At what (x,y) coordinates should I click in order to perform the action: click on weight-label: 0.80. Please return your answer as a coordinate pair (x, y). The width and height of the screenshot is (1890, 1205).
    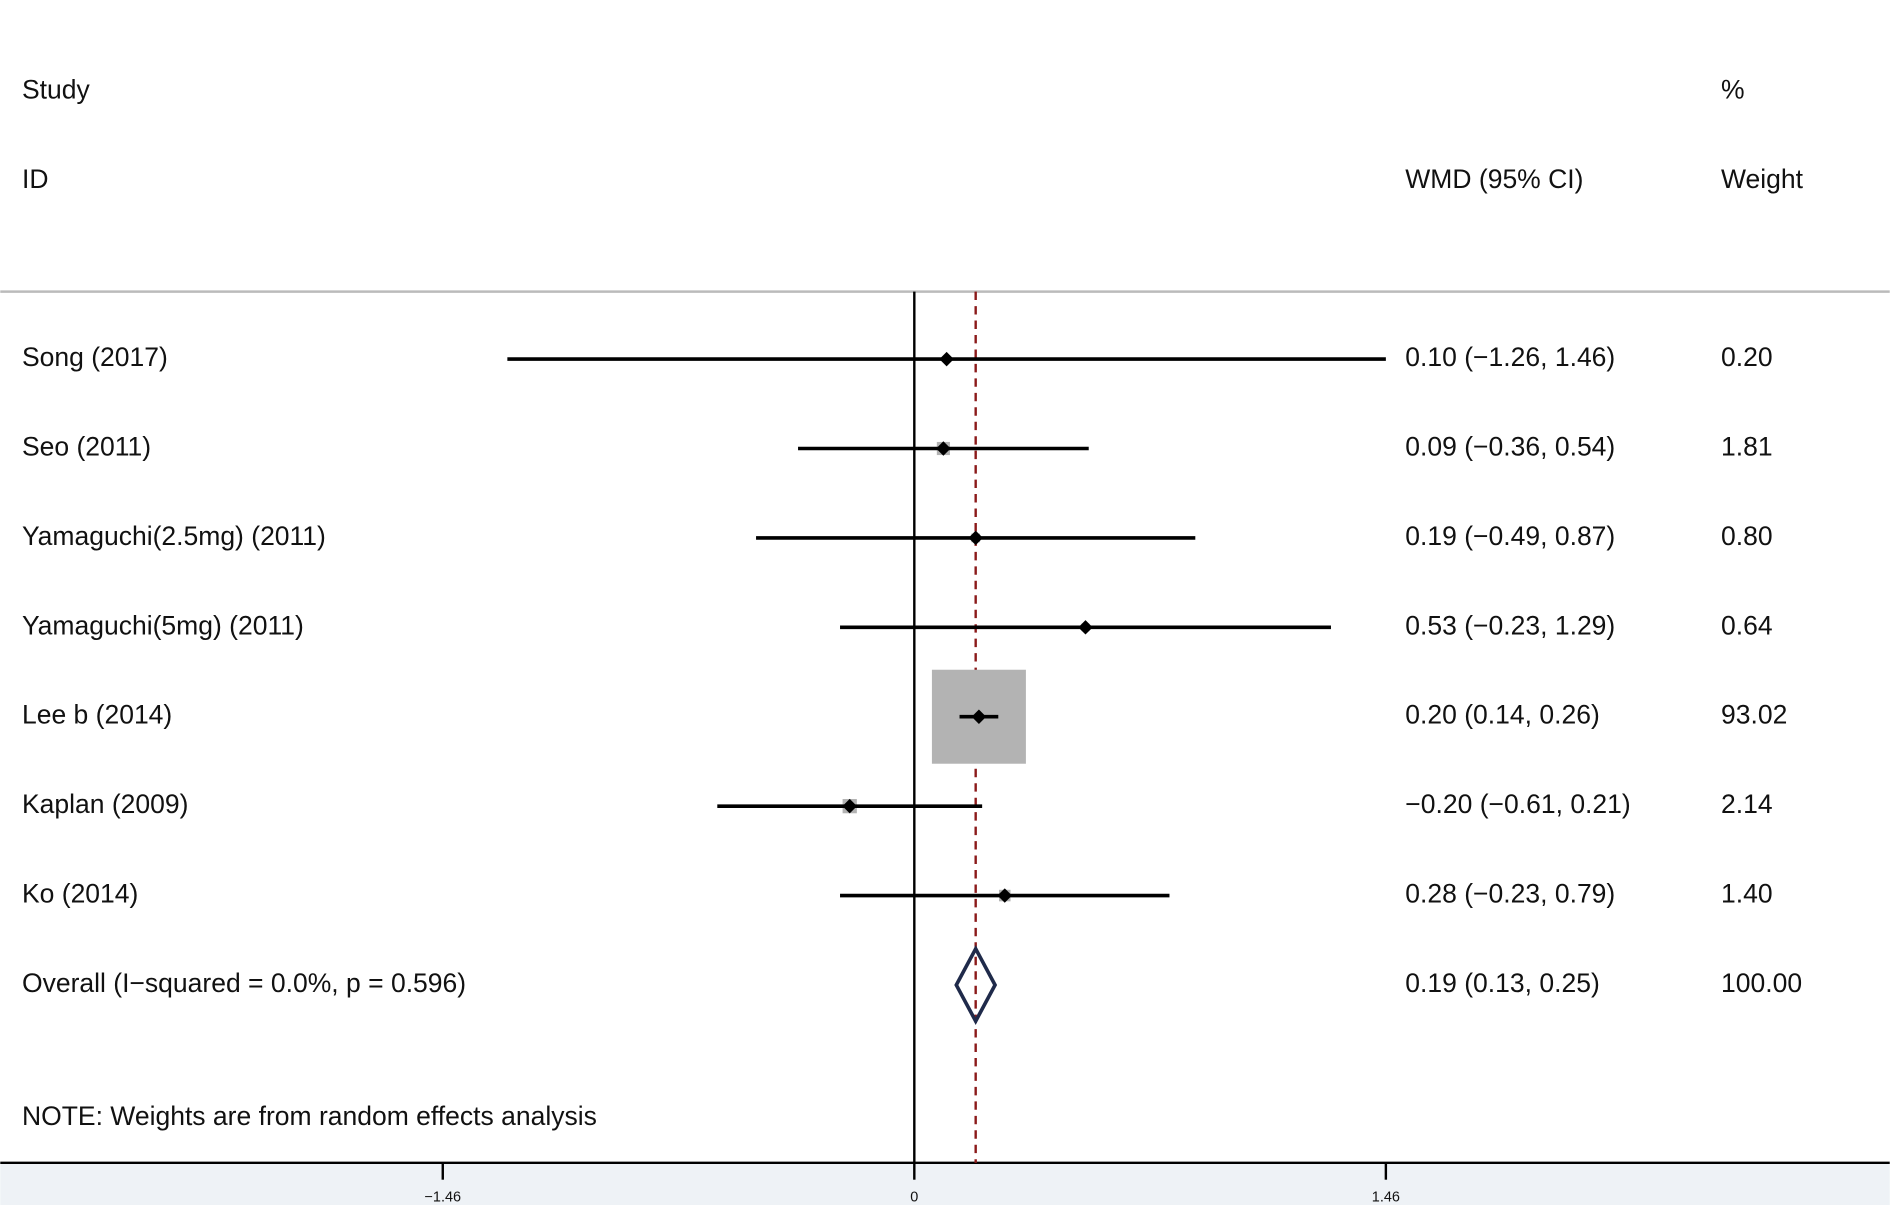
    Looking at the image, I should click on (1747, 536).